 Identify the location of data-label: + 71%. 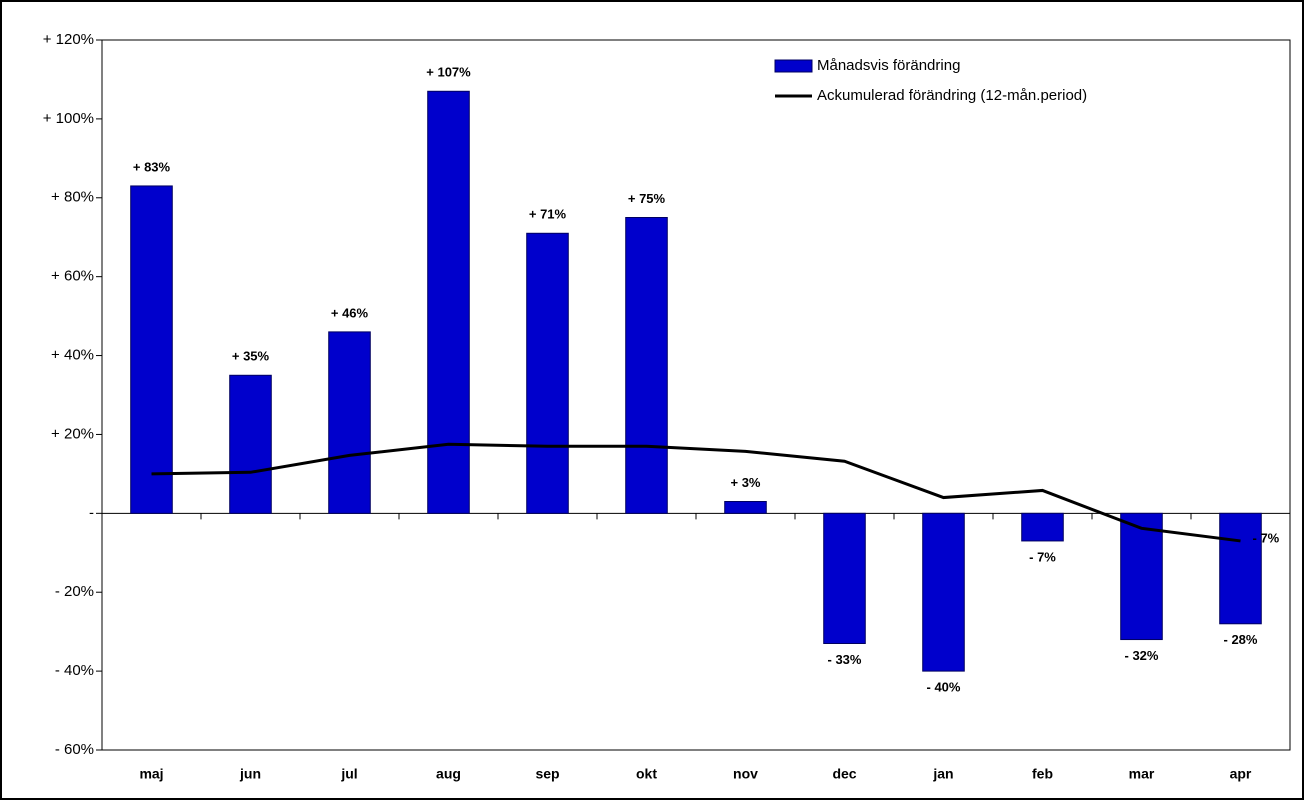
(548, 214).